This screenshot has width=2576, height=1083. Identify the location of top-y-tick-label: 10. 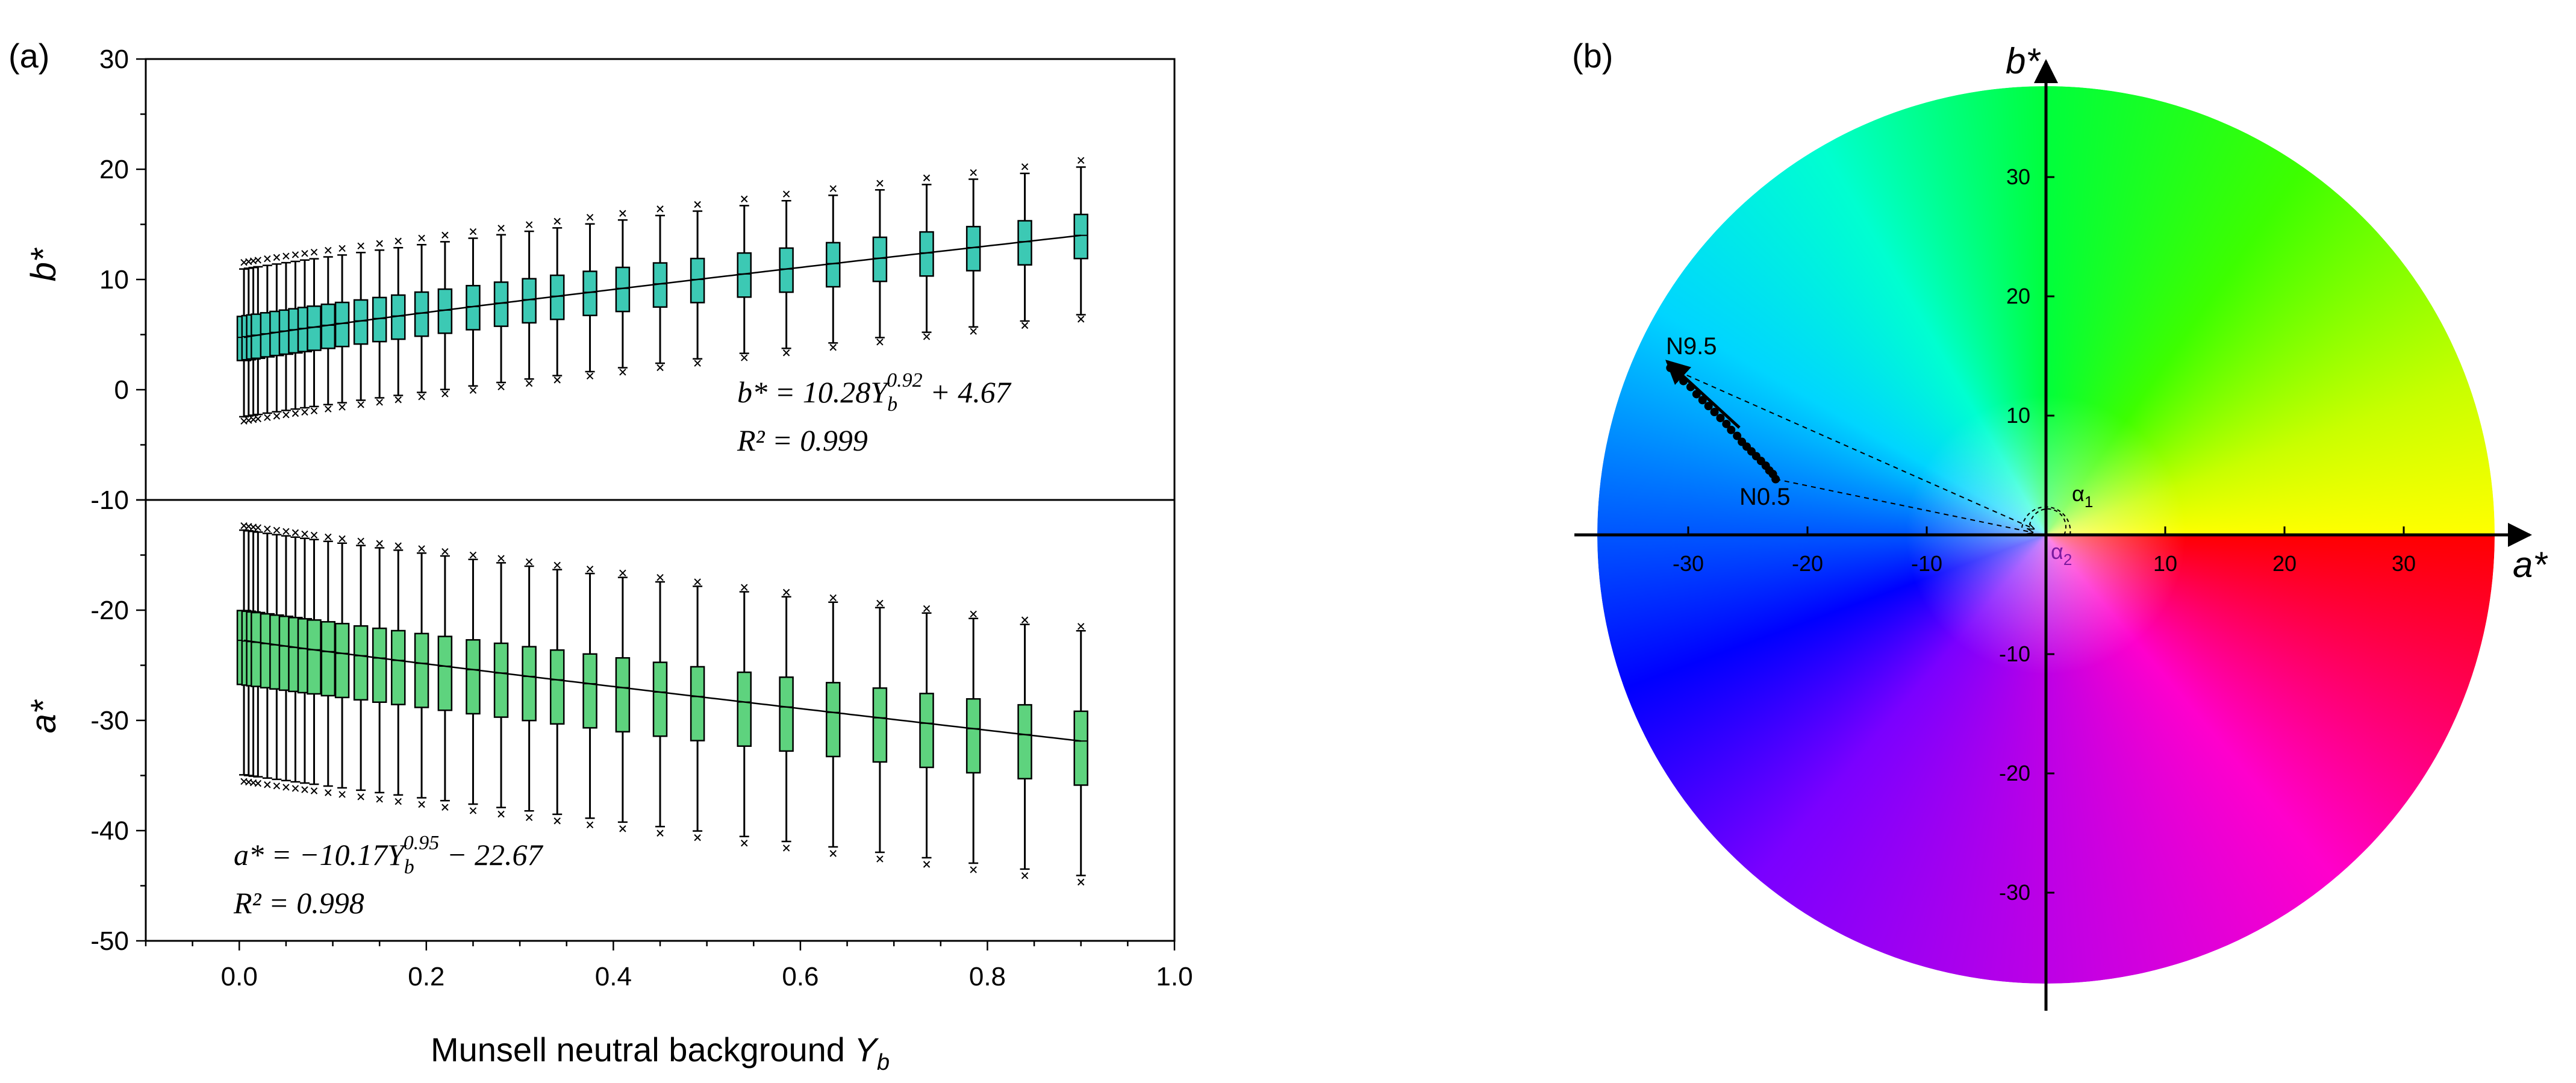
(114, 280).